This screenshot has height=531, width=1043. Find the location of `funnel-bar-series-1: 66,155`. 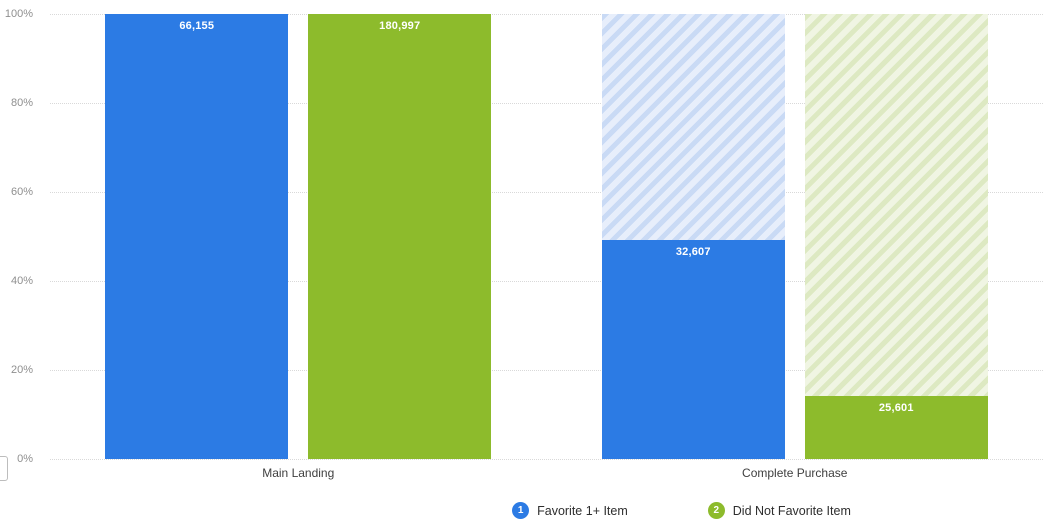

funnel-bar-series-1: 66,155 is located at coordinates (197, 236).